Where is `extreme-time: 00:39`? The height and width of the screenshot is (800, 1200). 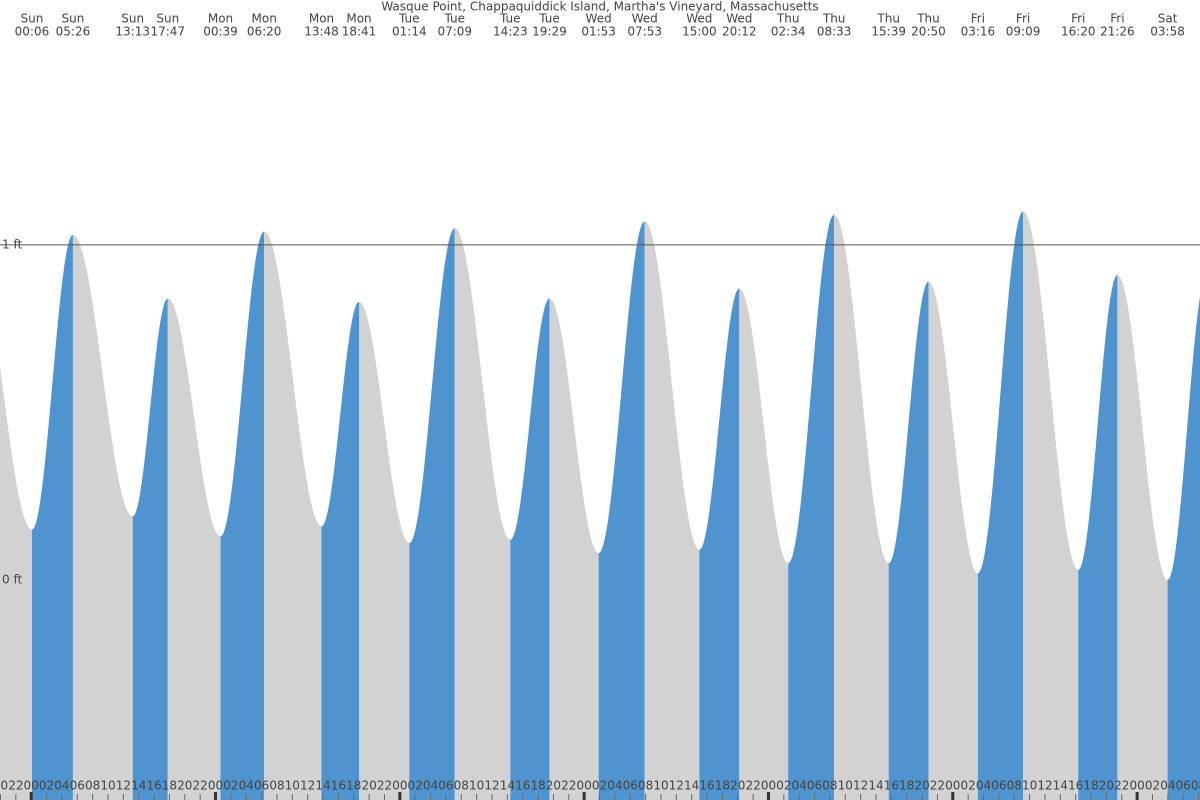
extreme-time: 00:39 is located at coordinates (220, 32).